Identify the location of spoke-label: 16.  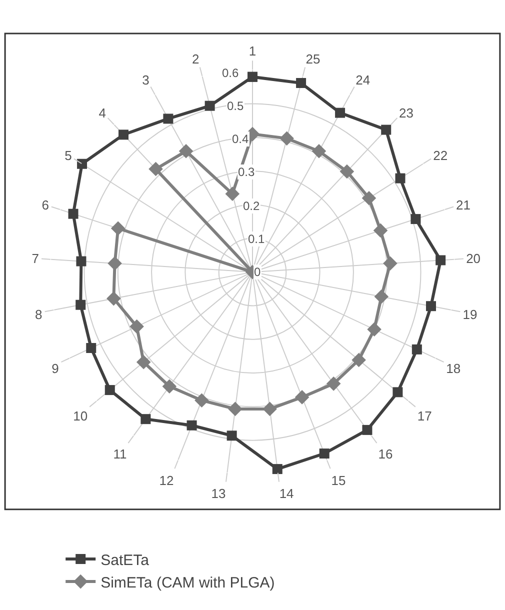
(385, 454).